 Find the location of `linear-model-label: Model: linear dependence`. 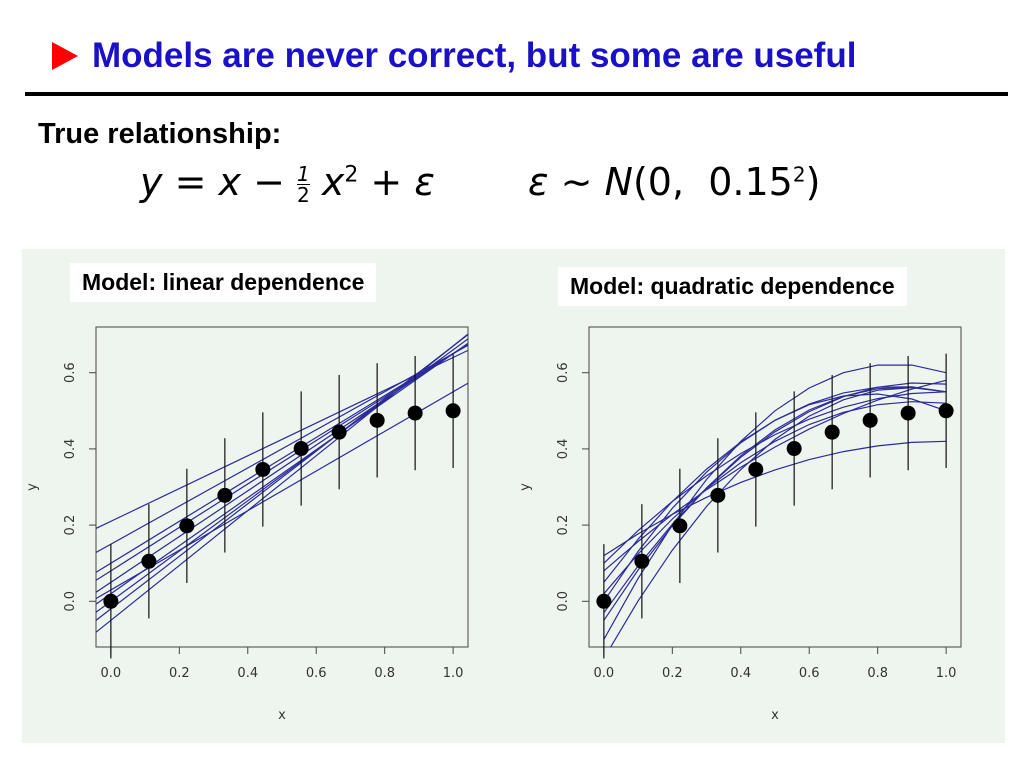

linear-model-label: Model: linear dependence is located at coordinates (223, 282).